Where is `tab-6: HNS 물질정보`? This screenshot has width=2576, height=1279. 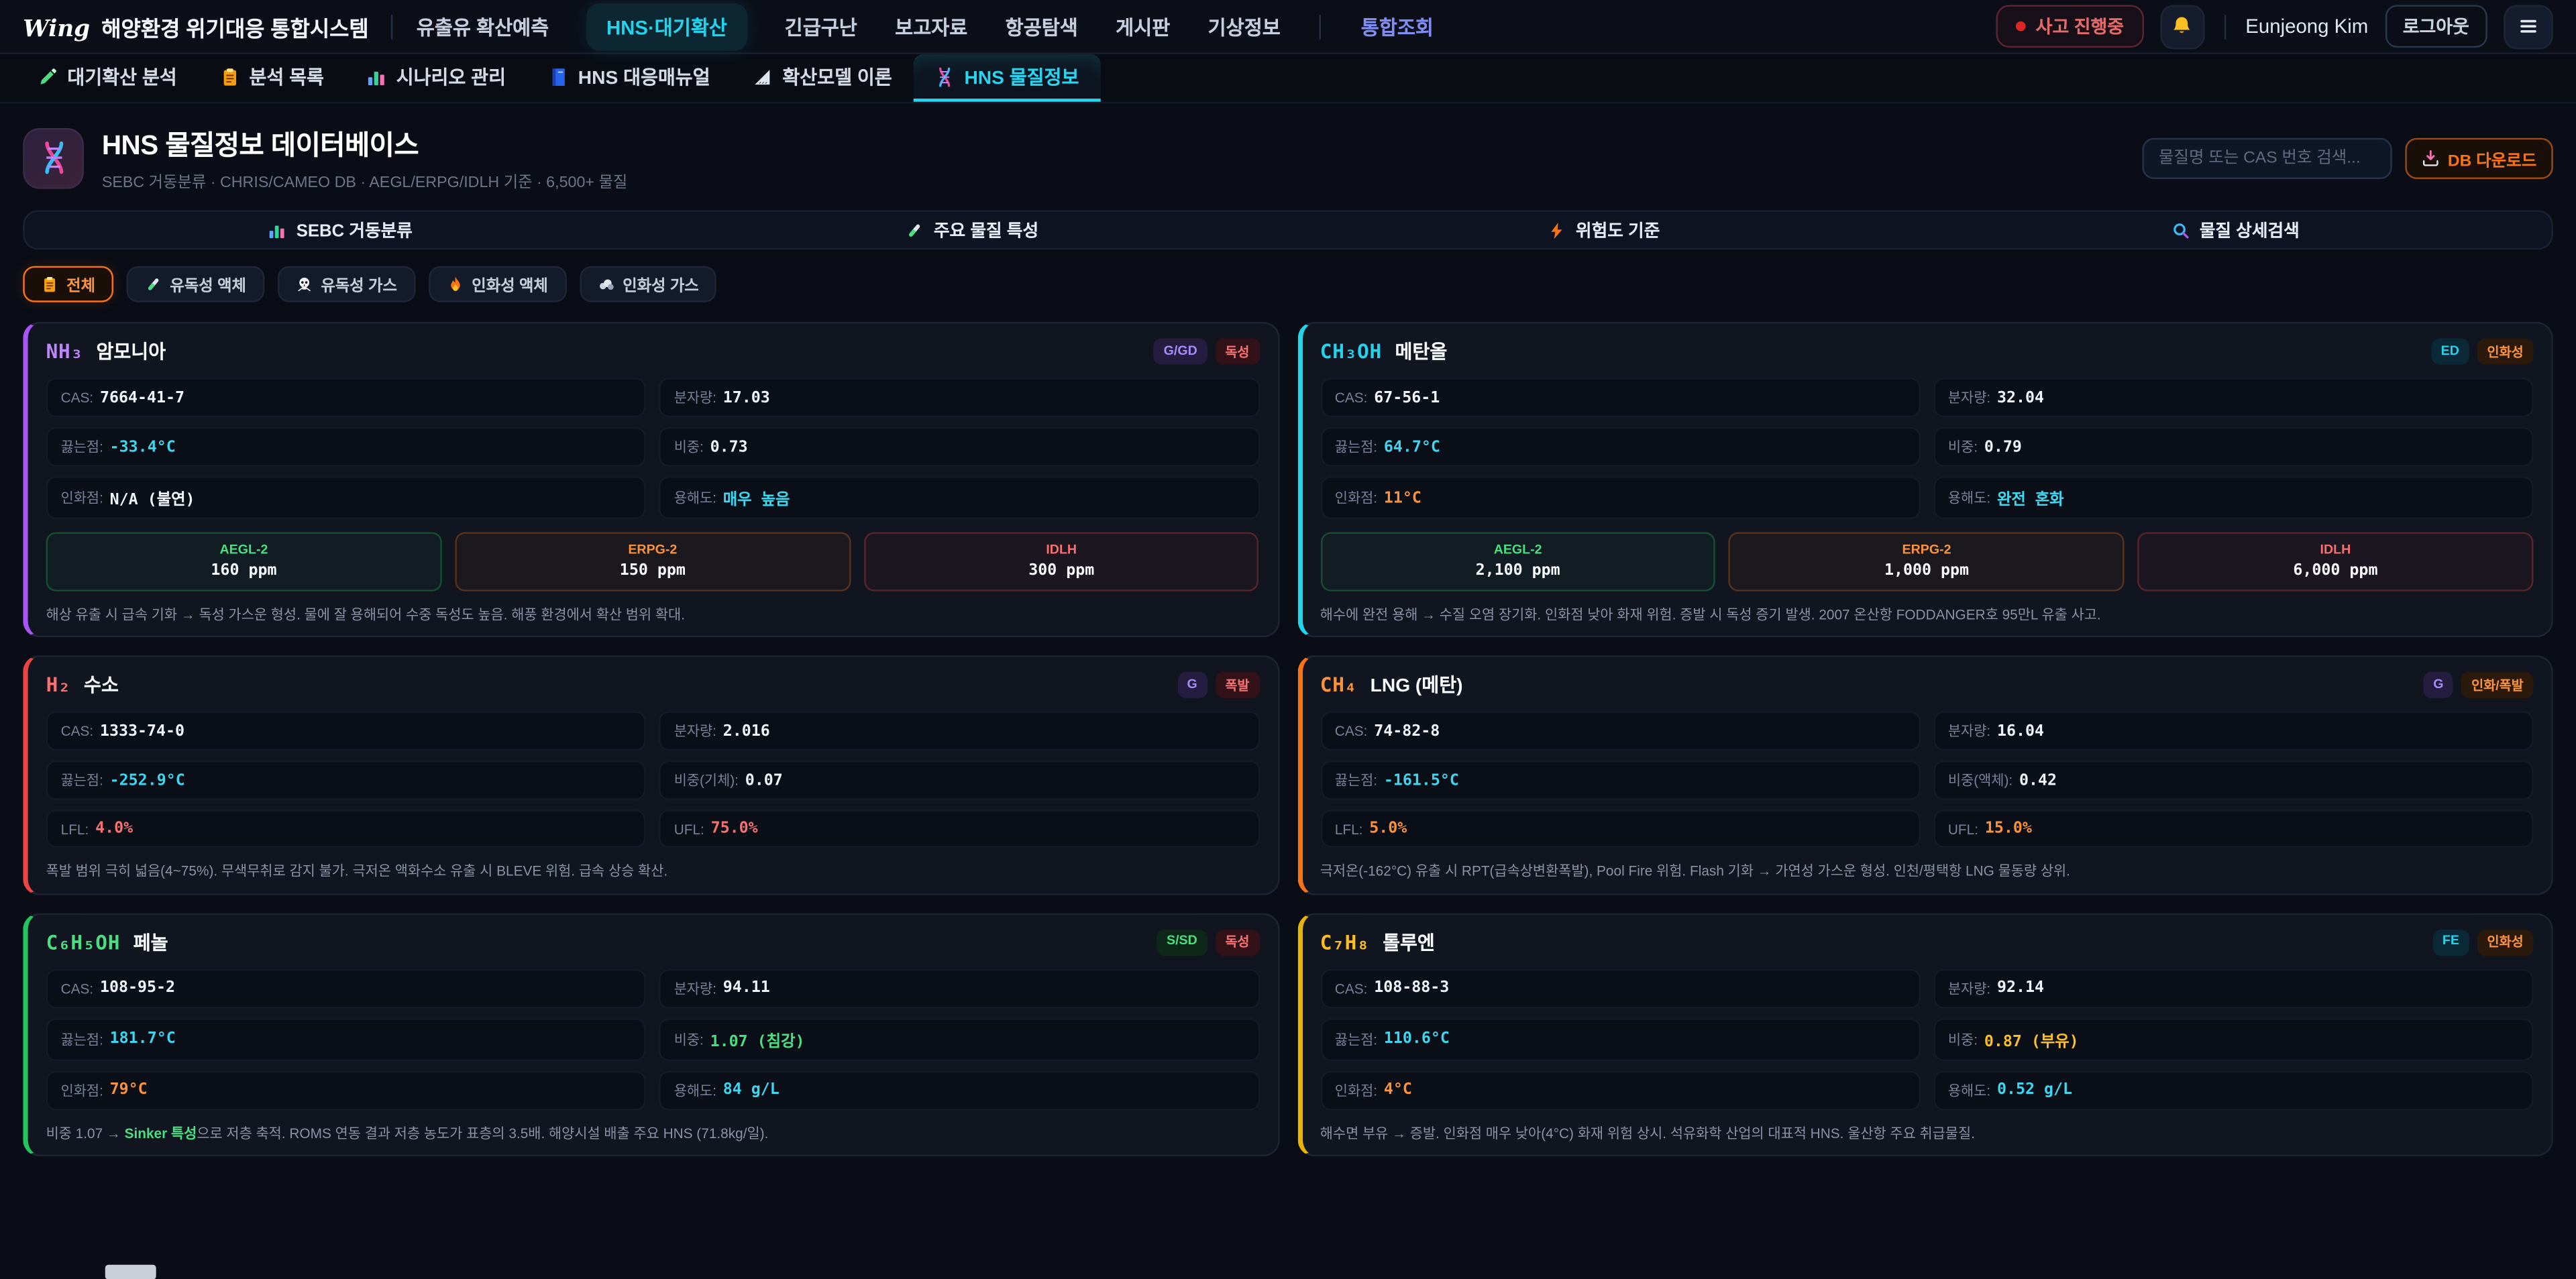 tab-6: HNS 물질정보 is located at coordinates (1007, 78).